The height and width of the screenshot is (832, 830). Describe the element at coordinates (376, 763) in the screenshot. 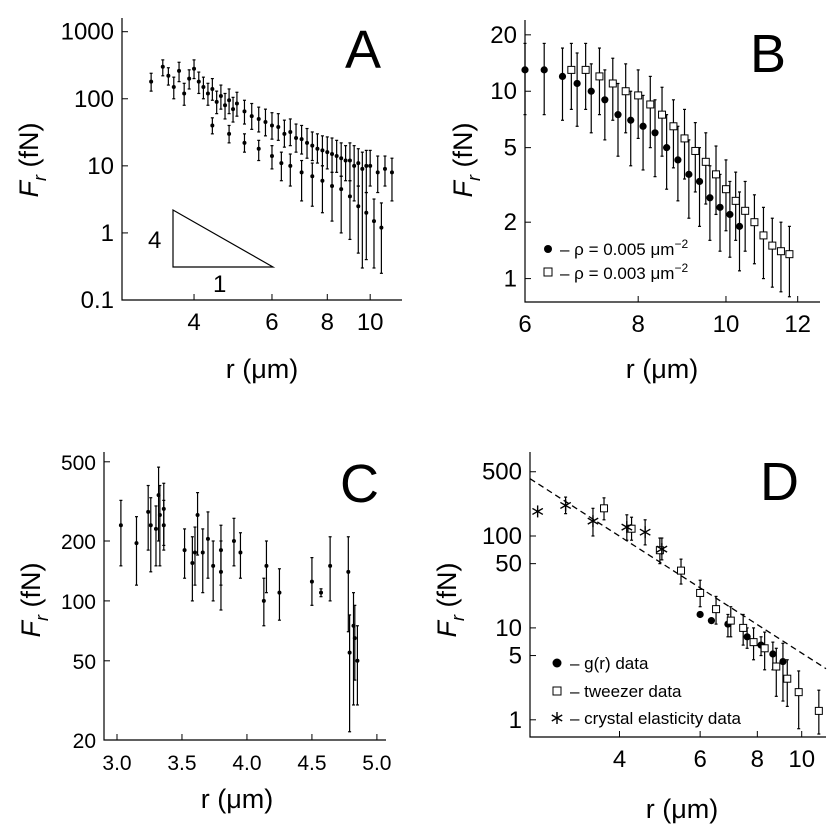

I see `x-tick-label: 5.0` at that location.